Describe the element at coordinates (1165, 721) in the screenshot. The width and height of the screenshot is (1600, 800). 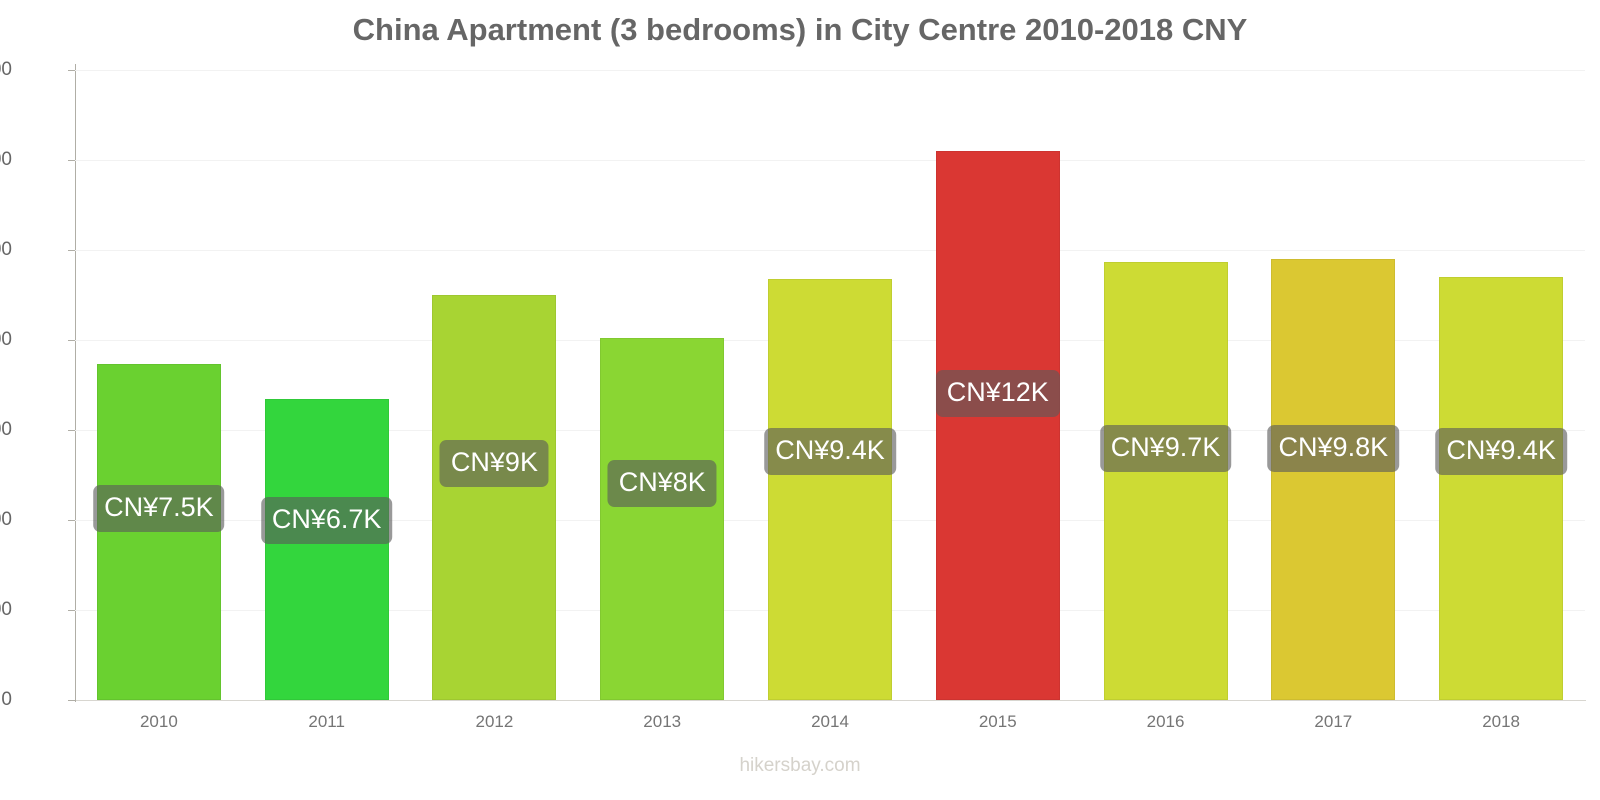
I see `x-axis-tick-label: 2016` at that location.